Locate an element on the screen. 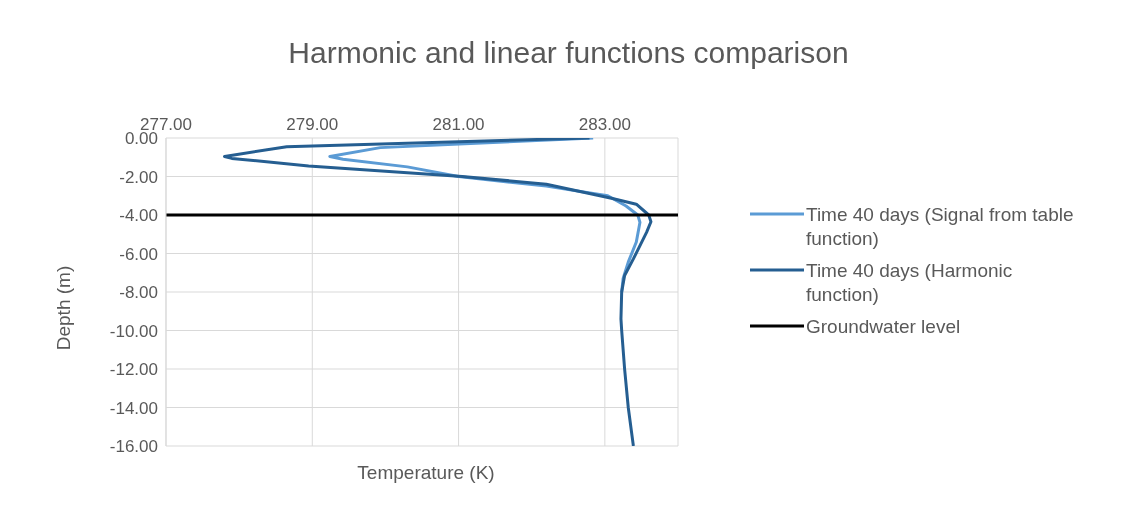 The height and width of the screenshot is (510, 1137). y-tick-label: -2.00 is located at coordinates (138, 177).